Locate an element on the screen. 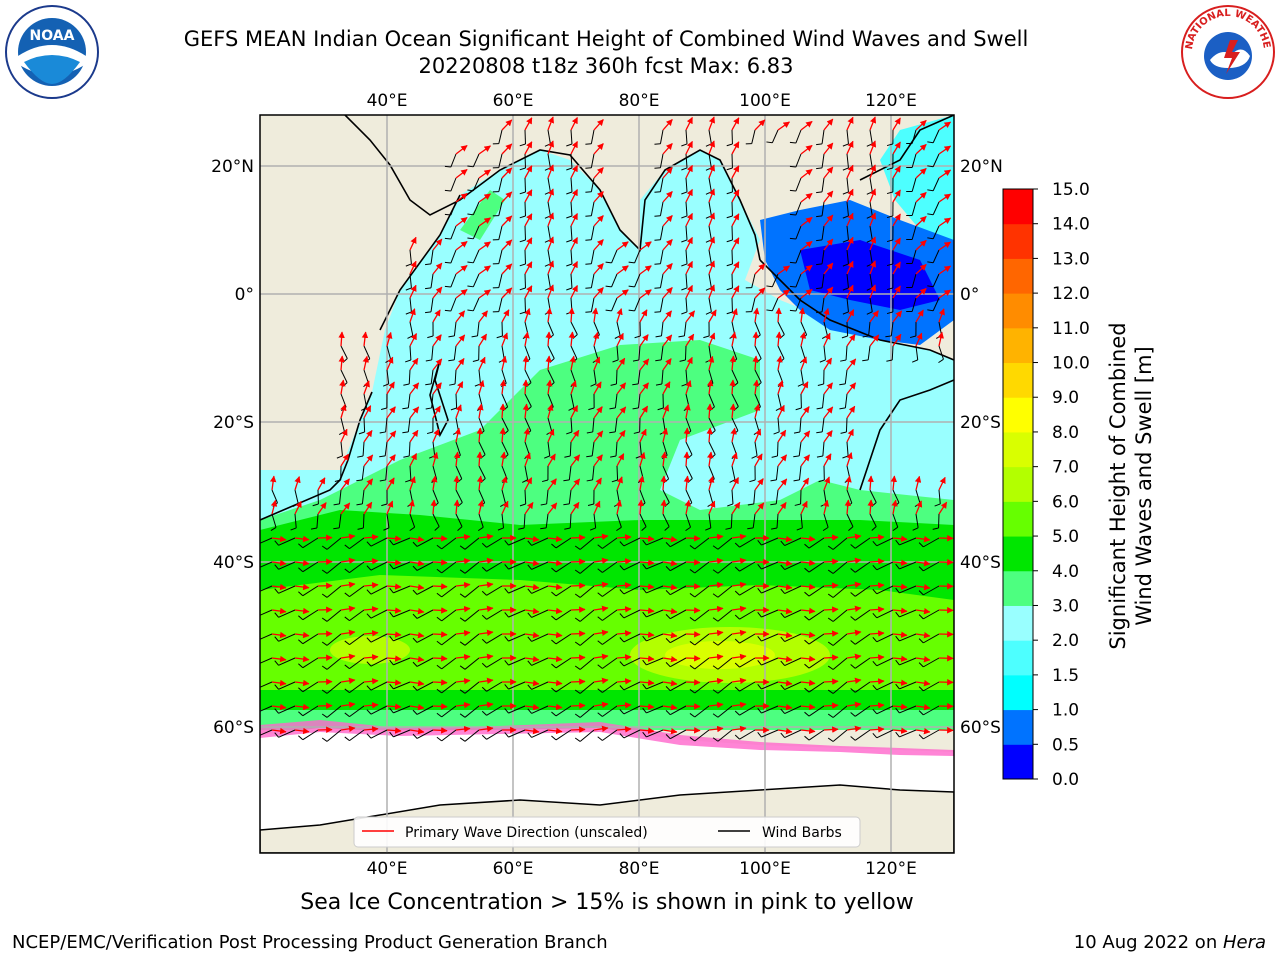  colorbar-swatch is located at coordinates (1018, 658).